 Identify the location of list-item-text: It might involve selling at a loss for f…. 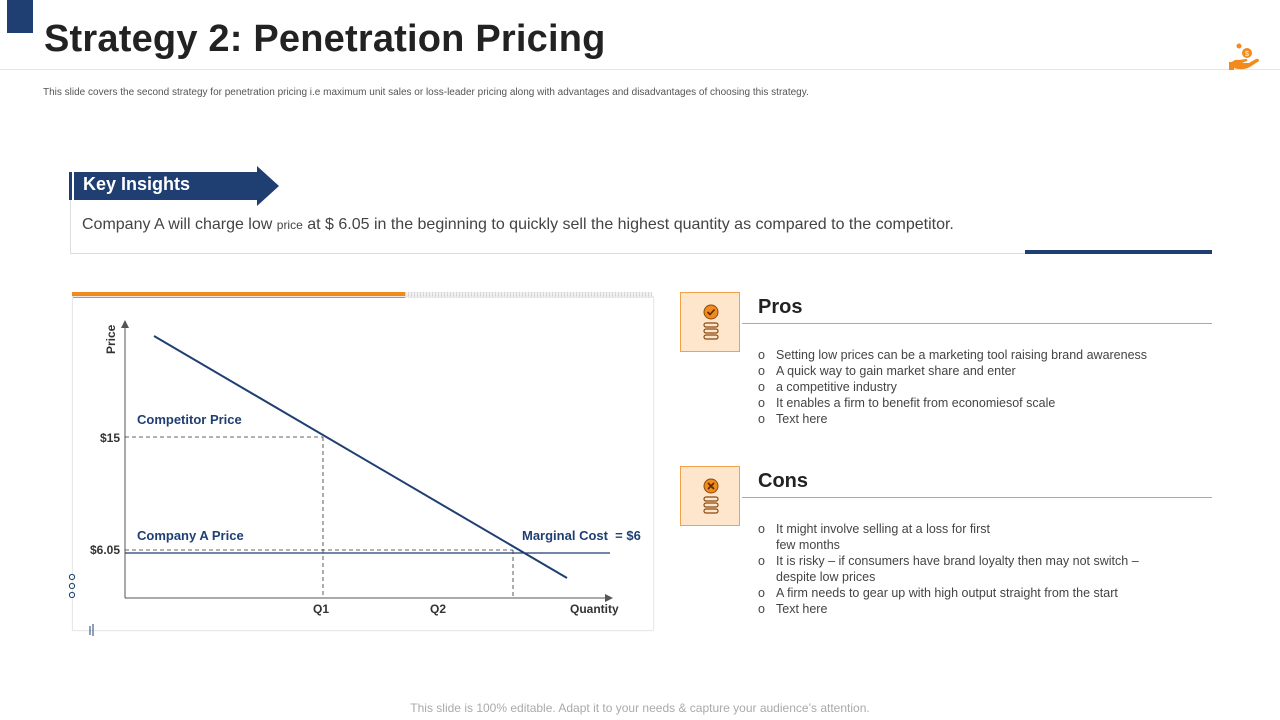
(883, 537).